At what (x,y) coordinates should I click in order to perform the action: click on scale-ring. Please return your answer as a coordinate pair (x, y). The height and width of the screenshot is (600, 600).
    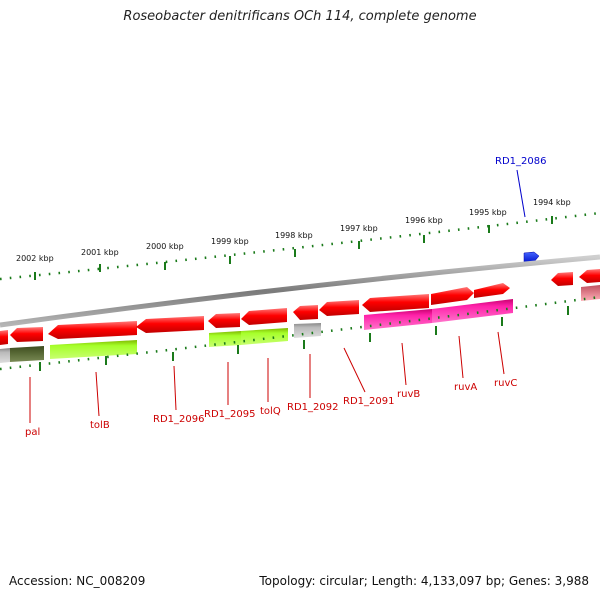
    Looking at the image, I should click on (300, 246).